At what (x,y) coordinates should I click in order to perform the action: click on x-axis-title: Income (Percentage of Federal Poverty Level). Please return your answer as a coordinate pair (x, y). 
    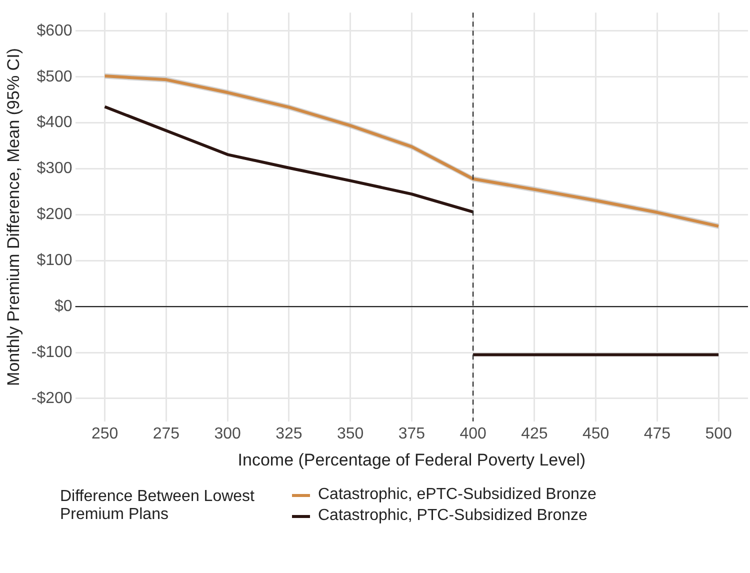
    Looking at the image, I should click on (412, 460).